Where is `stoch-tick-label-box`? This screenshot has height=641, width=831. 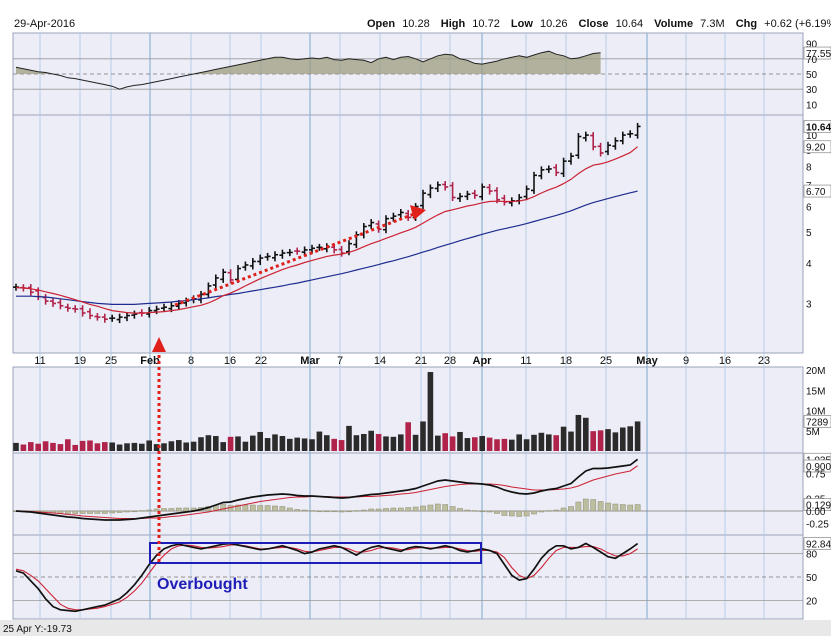 stoch-tick-label-box is located at coordinates (817, 543).